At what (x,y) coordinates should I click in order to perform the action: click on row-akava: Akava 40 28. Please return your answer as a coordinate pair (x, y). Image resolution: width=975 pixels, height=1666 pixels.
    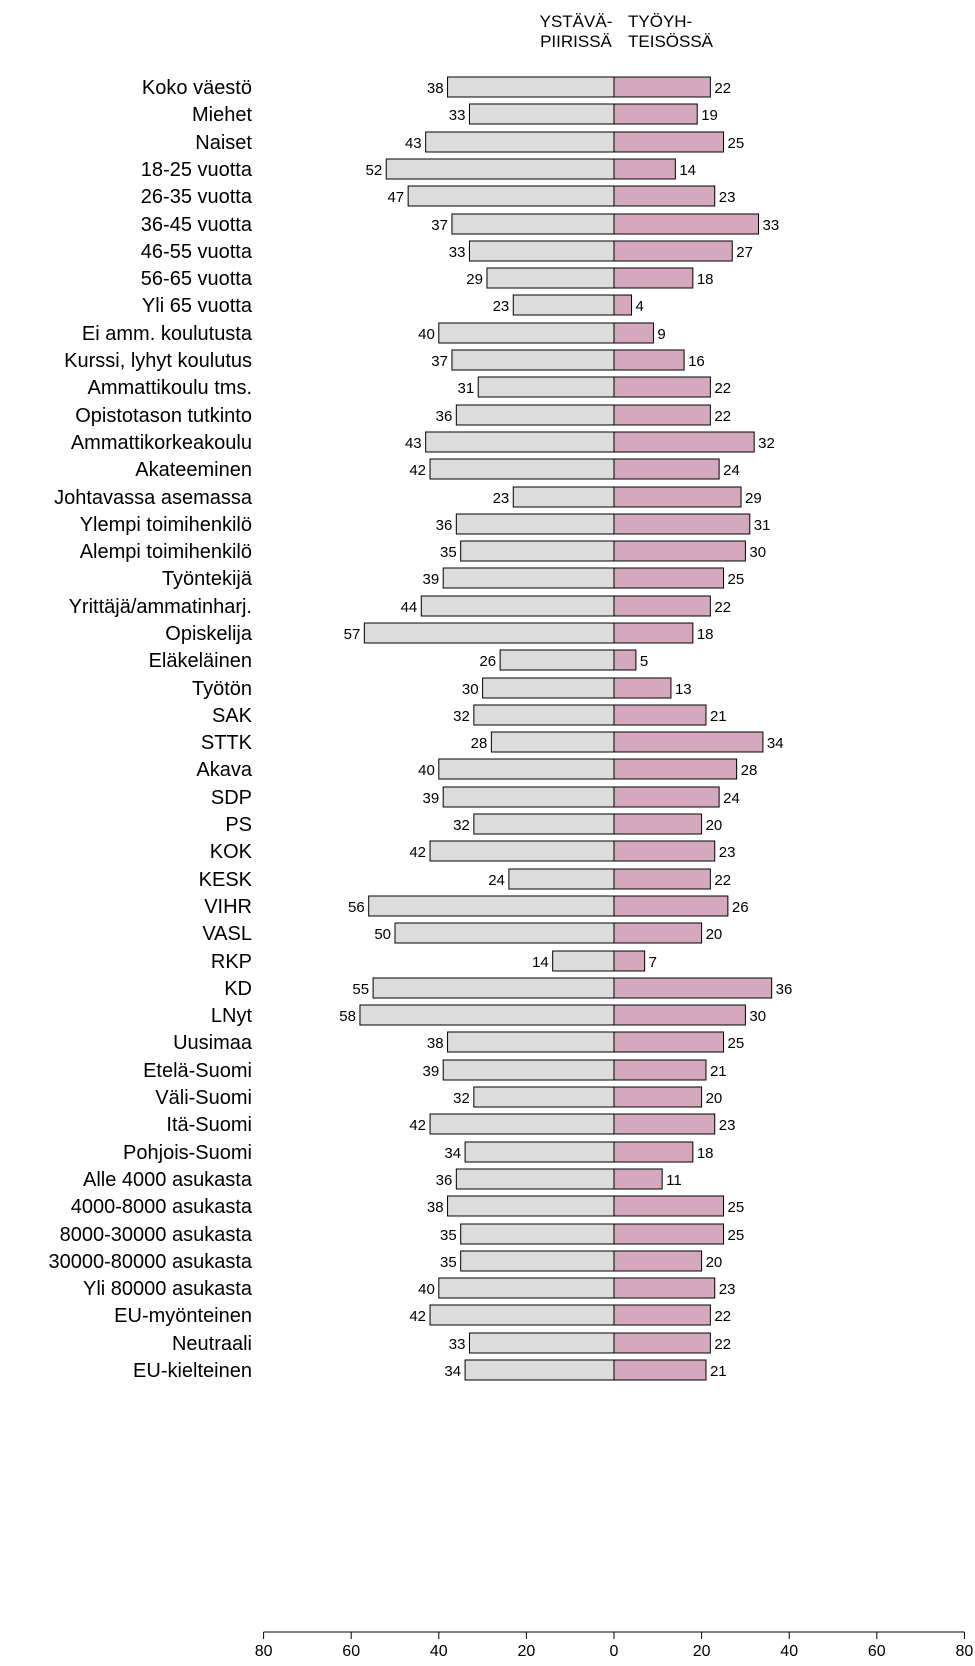
    Looking at the image, I should click on (477, 769).